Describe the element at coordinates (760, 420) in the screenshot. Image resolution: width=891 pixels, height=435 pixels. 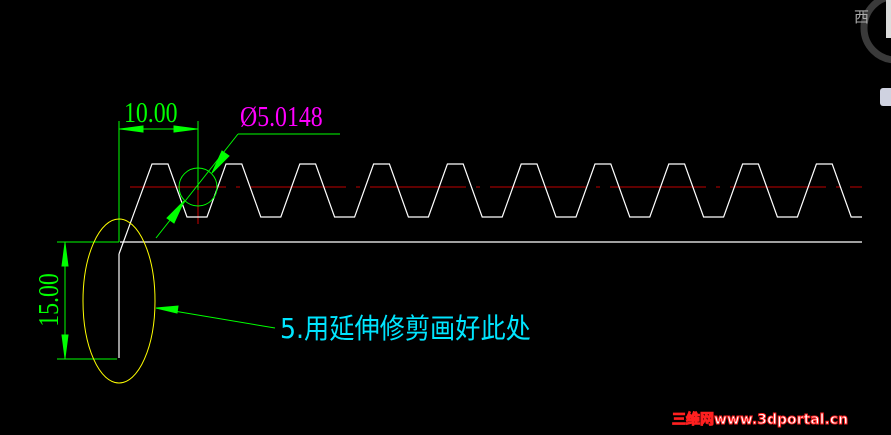
I see `watermark: 三维网www.3dportal.cn` at that location.